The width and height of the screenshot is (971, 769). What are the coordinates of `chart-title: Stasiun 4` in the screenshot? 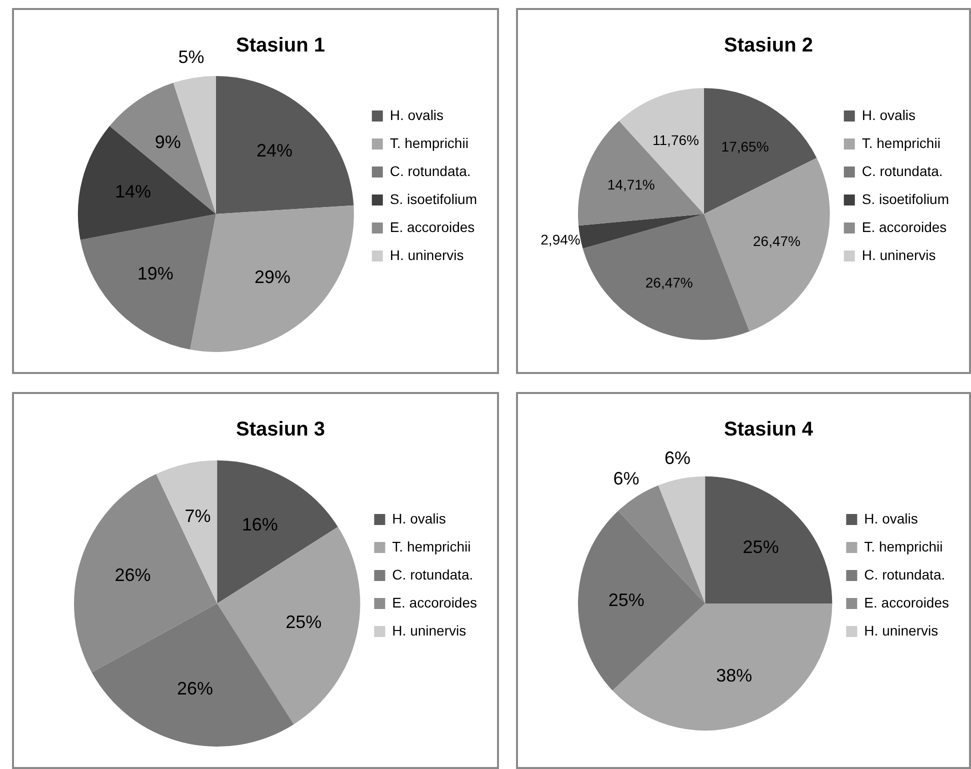 It's located at (769, 429).